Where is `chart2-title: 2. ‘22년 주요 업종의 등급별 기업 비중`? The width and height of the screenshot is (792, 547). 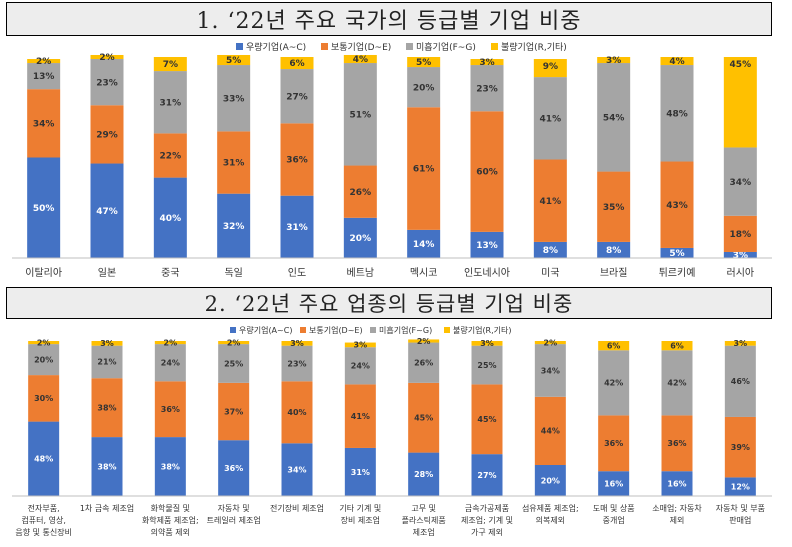
chart2-title: 2. ‘22년 주요 업종의 등급별 기업 비중 is located at coordinates (389, 303).